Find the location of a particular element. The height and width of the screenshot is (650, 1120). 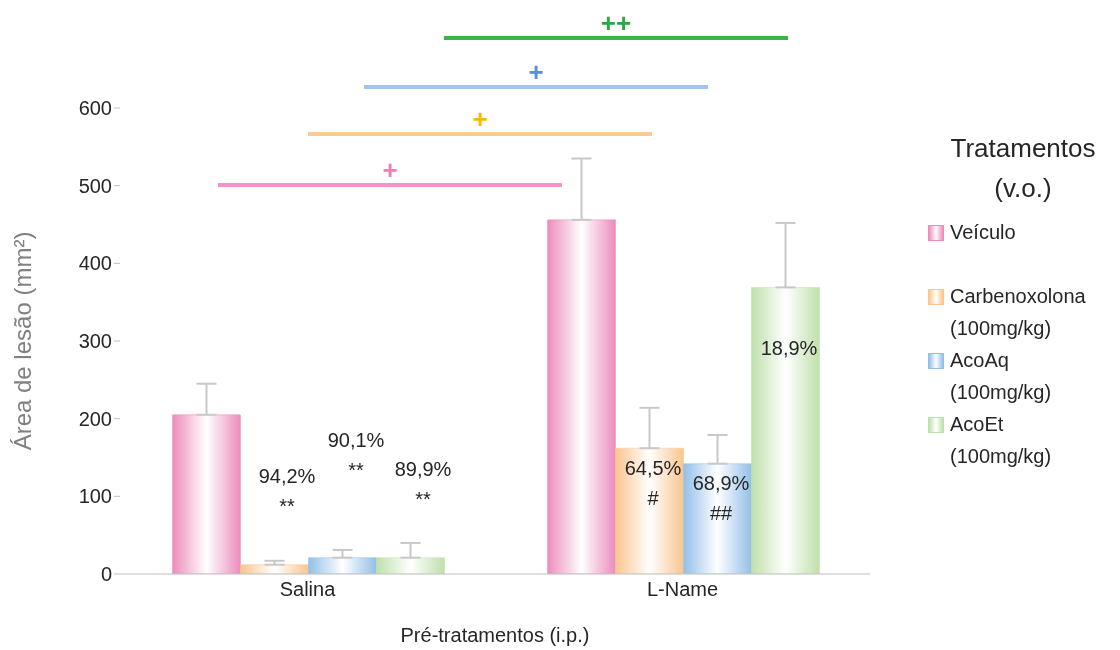

legend-title: Tratamentos (v.o.) is located at coordinates (1023, 168).